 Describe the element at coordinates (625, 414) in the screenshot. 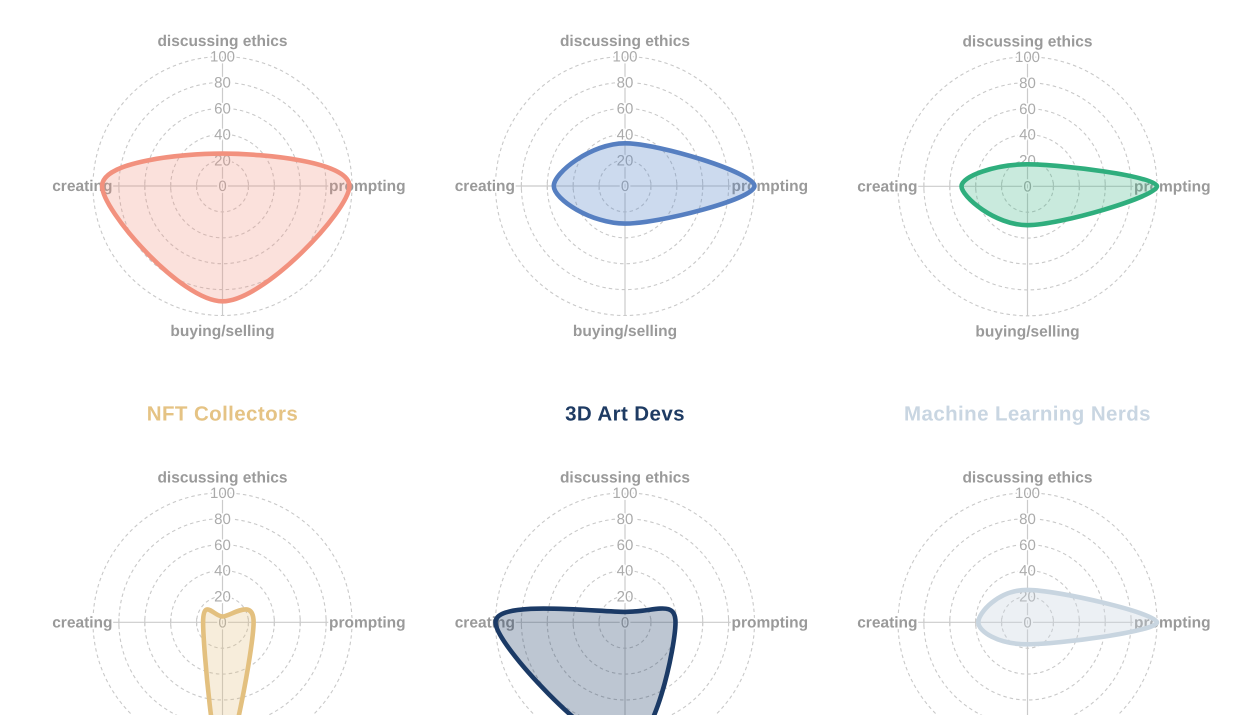

I see `svg-text: 3D Art Devs` at that location.